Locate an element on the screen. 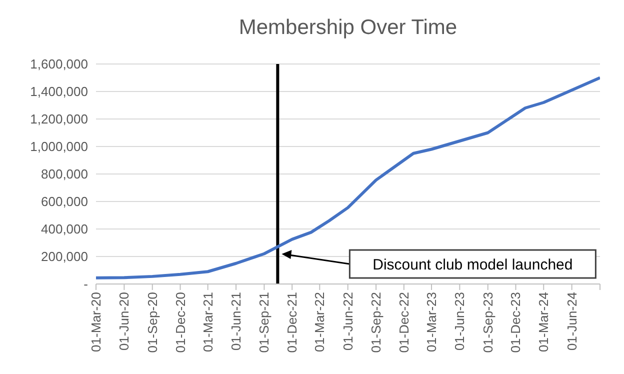  y-tick-label: 1,600,000 is located at coordinates (59, 64).